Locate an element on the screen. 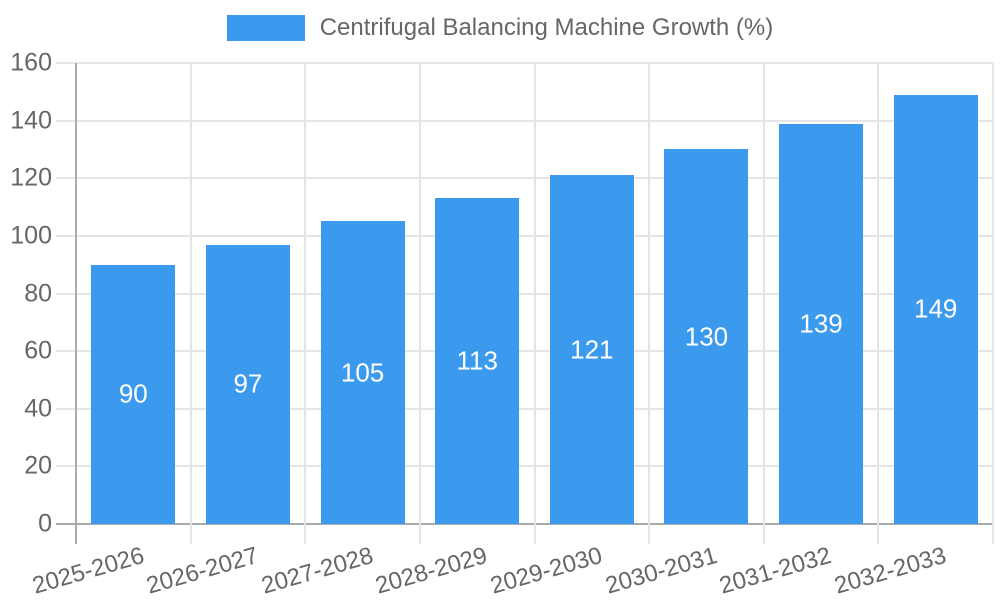 This screenshot has height=600, width=1000. bar-value-label: 130 is located at coordinates (706, 336).